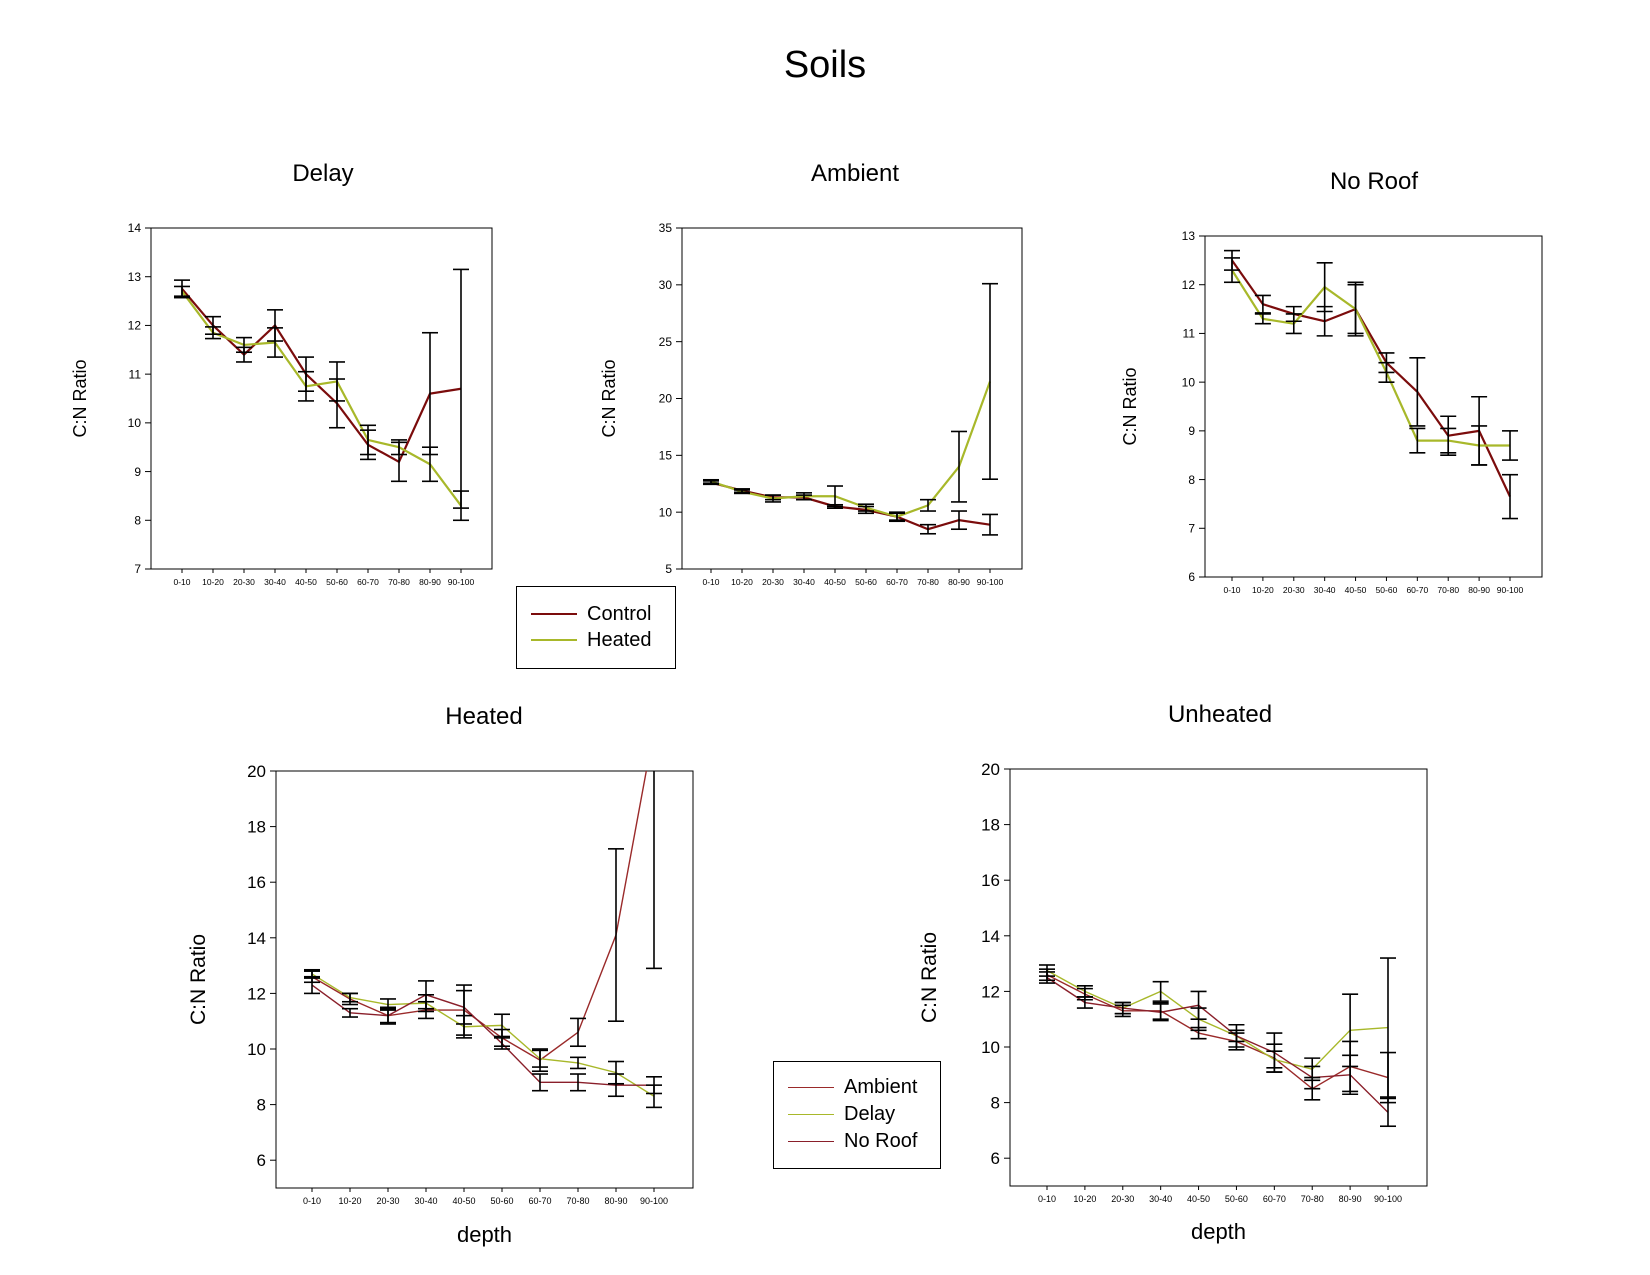  I want to click on data-layer, so click(483, 940).